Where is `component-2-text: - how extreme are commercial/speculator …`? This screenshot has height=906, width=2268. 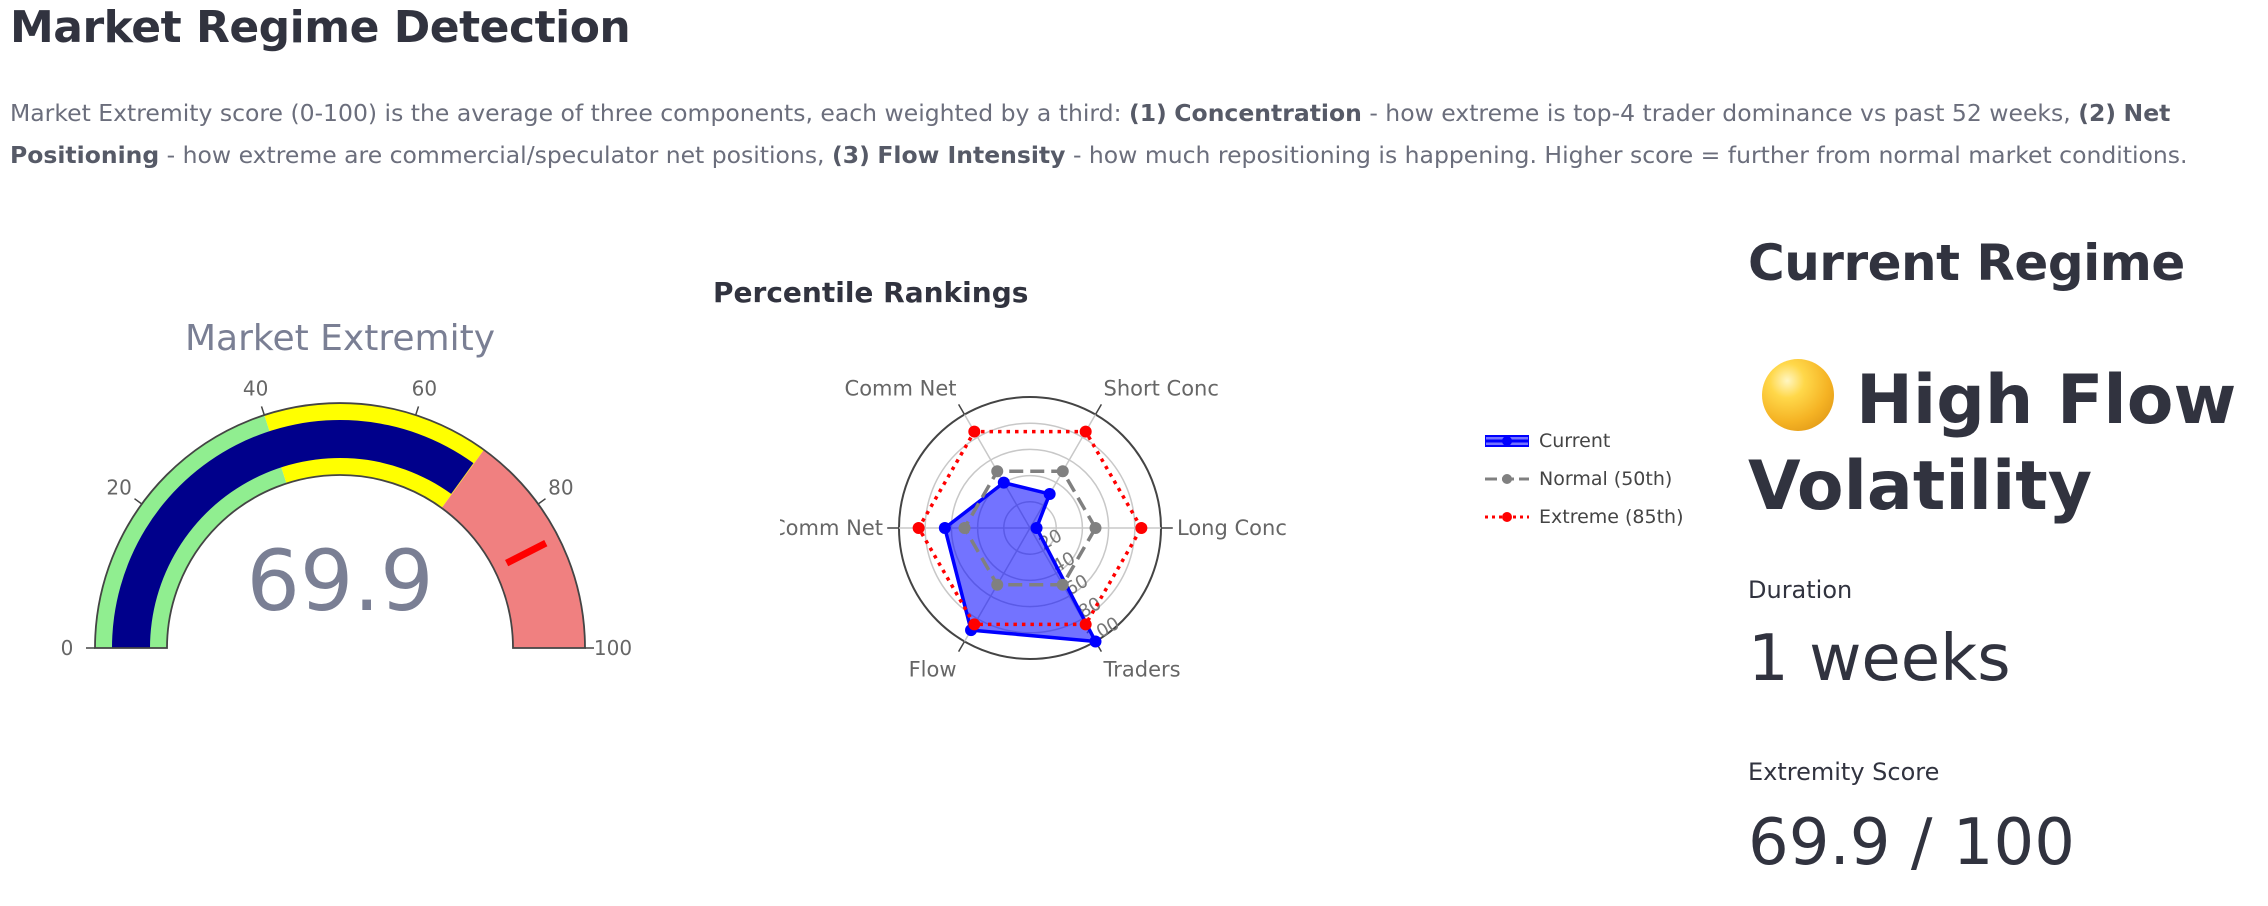
component-2-text: - how extreme are commercial/speculator … is located at coordinates (496, 155).